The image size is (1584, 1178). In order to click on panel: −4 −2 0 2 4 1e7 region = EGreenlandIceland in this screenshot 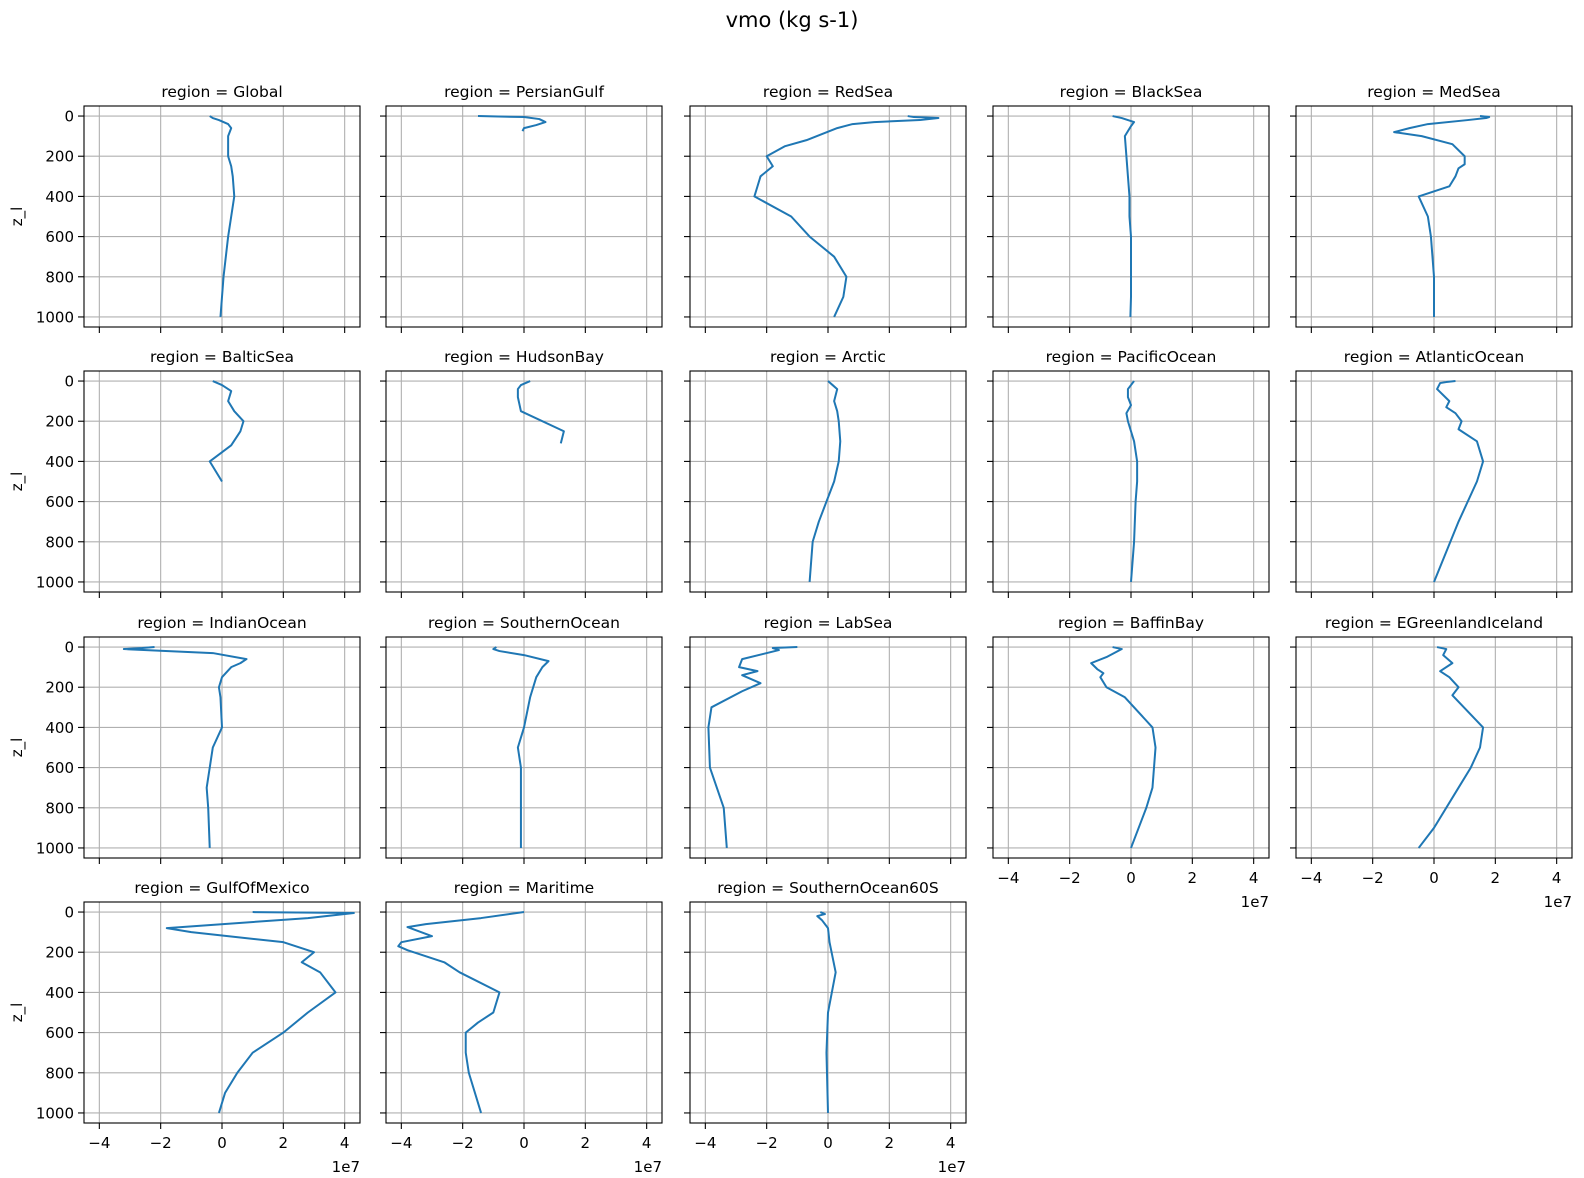, I will do `click(1431, 762)`.